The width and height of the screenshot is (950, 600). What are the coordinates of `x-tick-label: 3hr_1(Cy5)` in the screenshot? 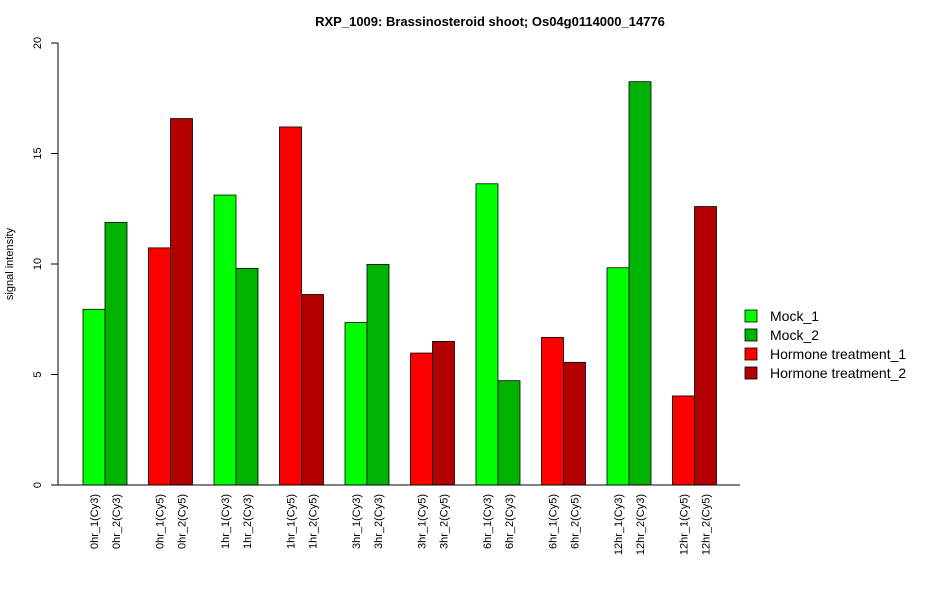 It's located at (423, 521).